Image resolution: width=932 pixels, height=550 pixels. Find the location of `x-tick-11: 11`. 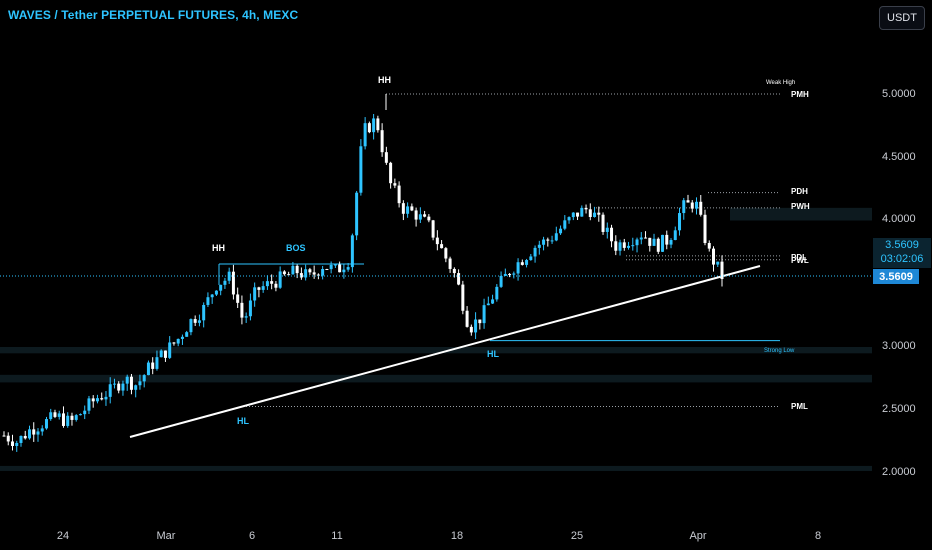

x-tick-11: 11 is located at coordinates (337, 536).